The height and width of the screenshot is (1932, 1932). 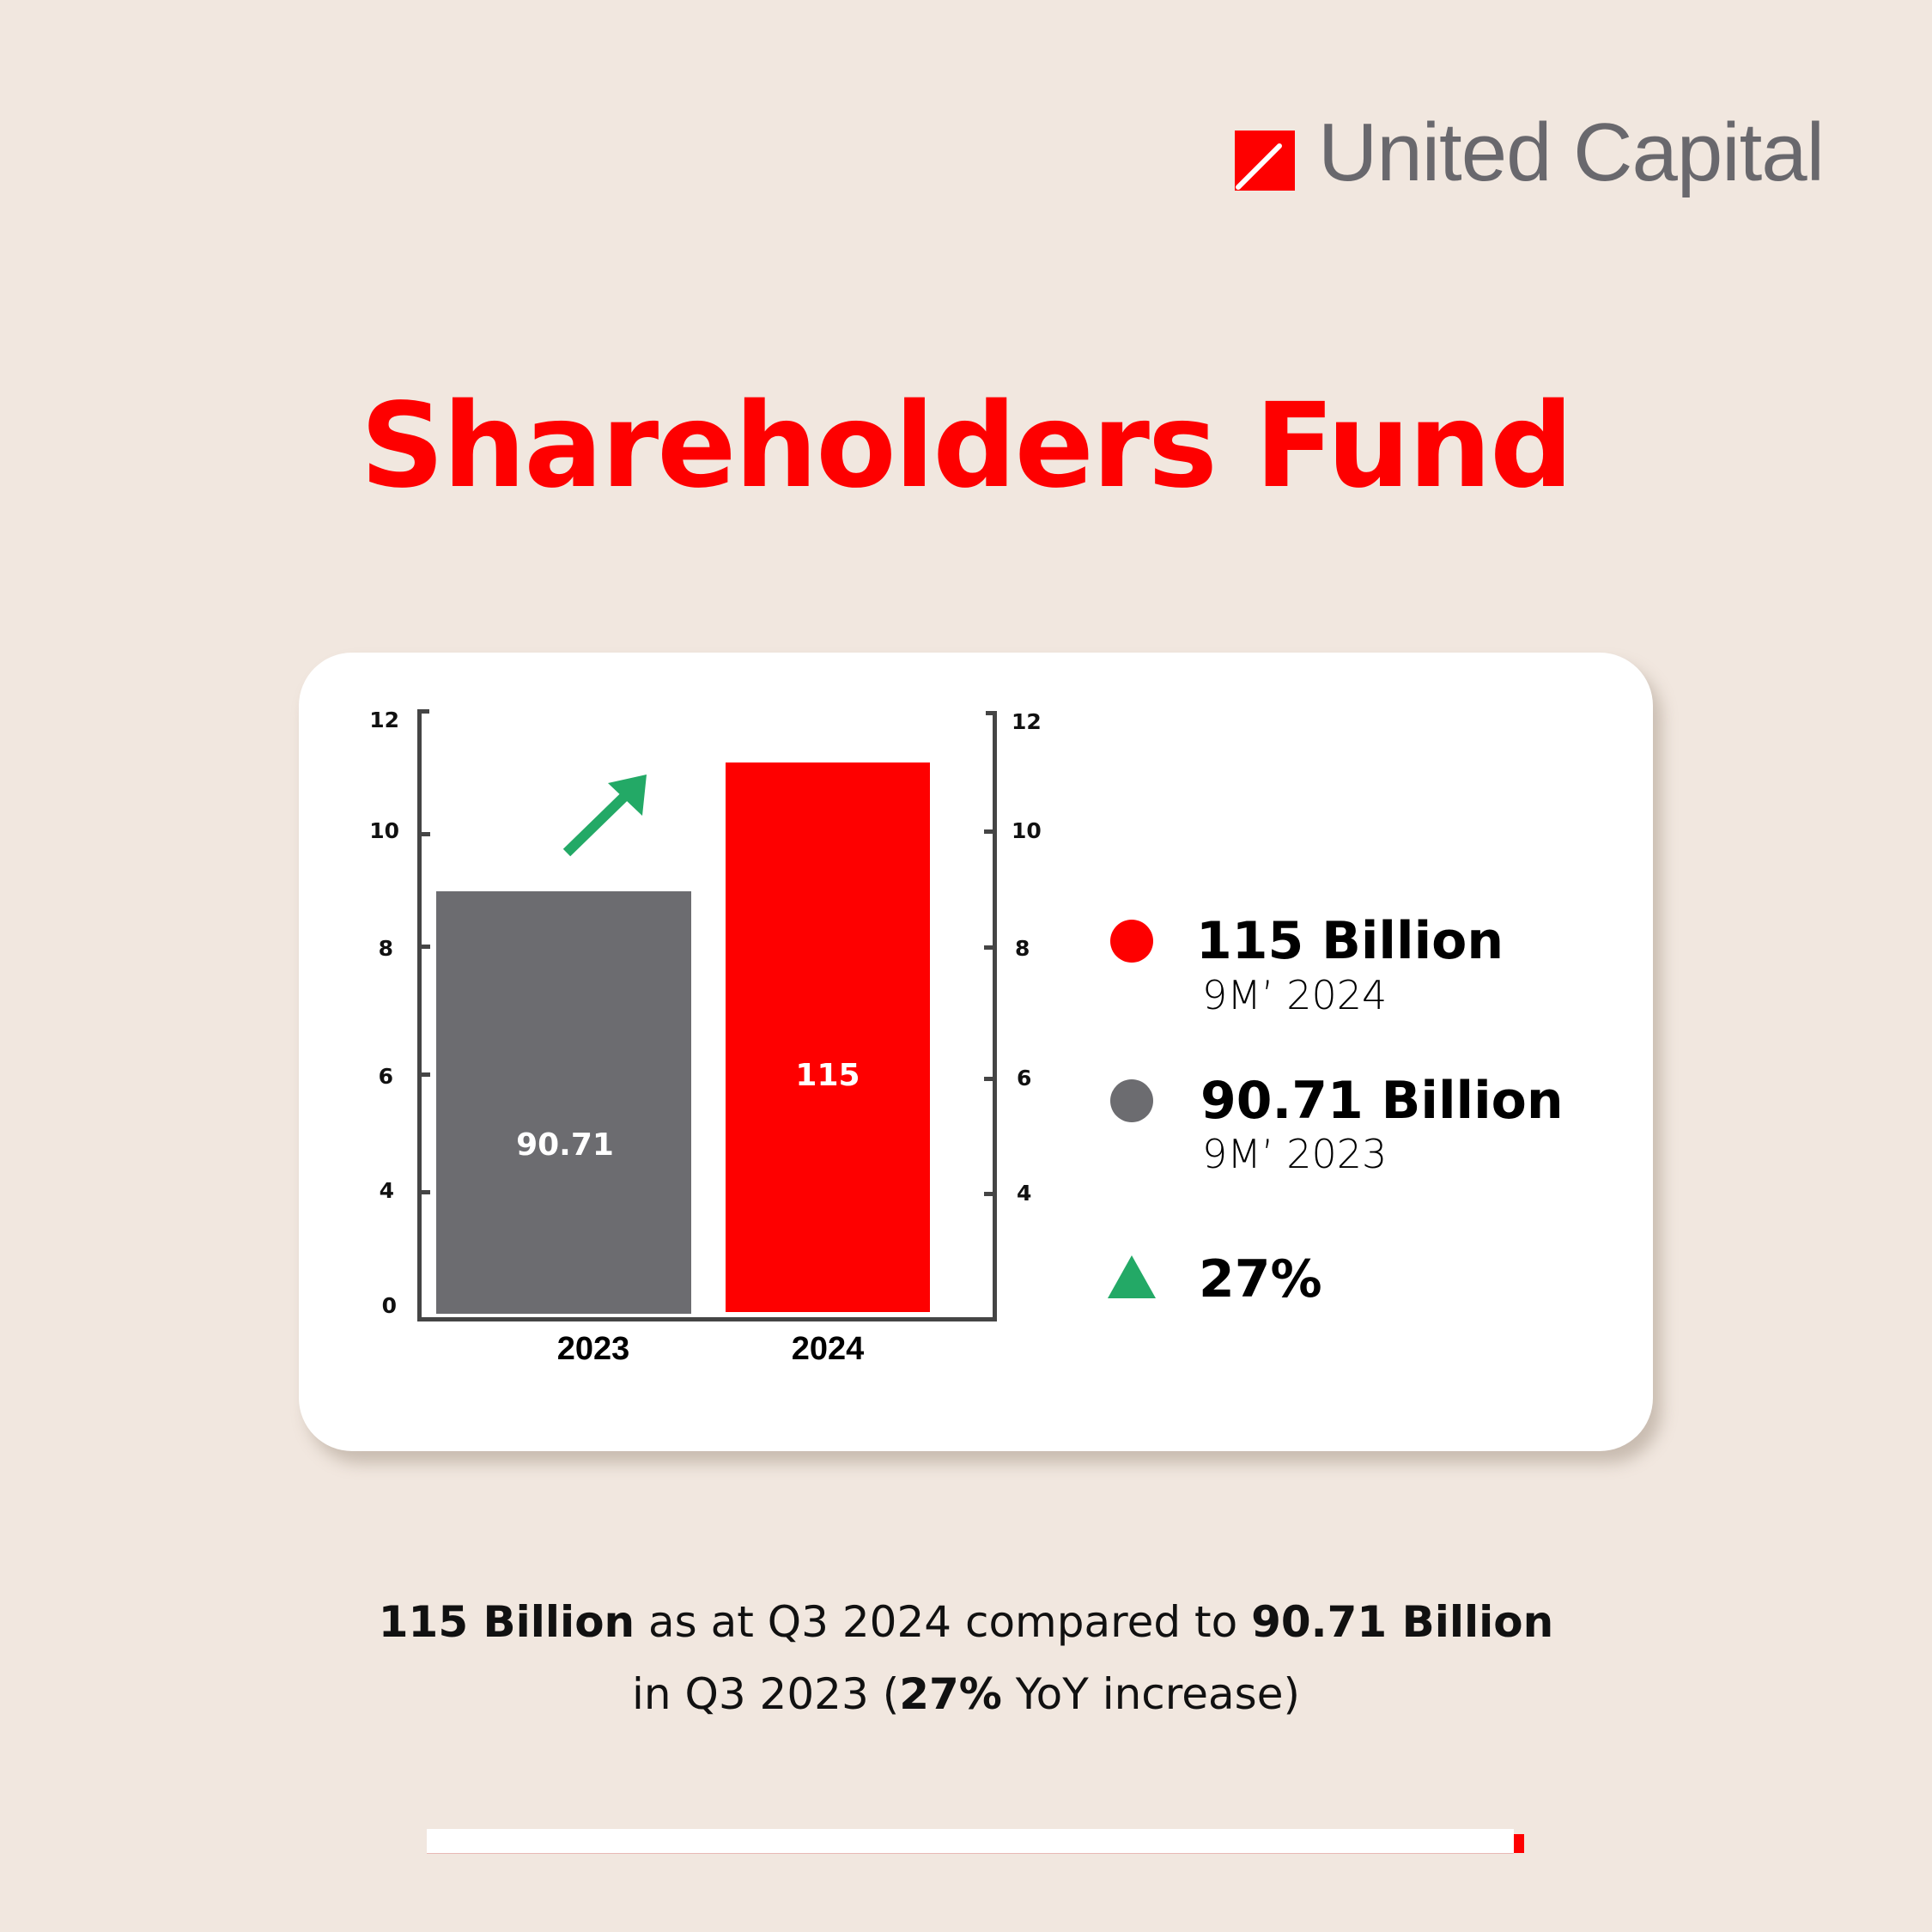 What do you see at coordinates (593, 1349) in the screenshot?
I see `x-category-label: 2023` at bounding box center [593, 1349].